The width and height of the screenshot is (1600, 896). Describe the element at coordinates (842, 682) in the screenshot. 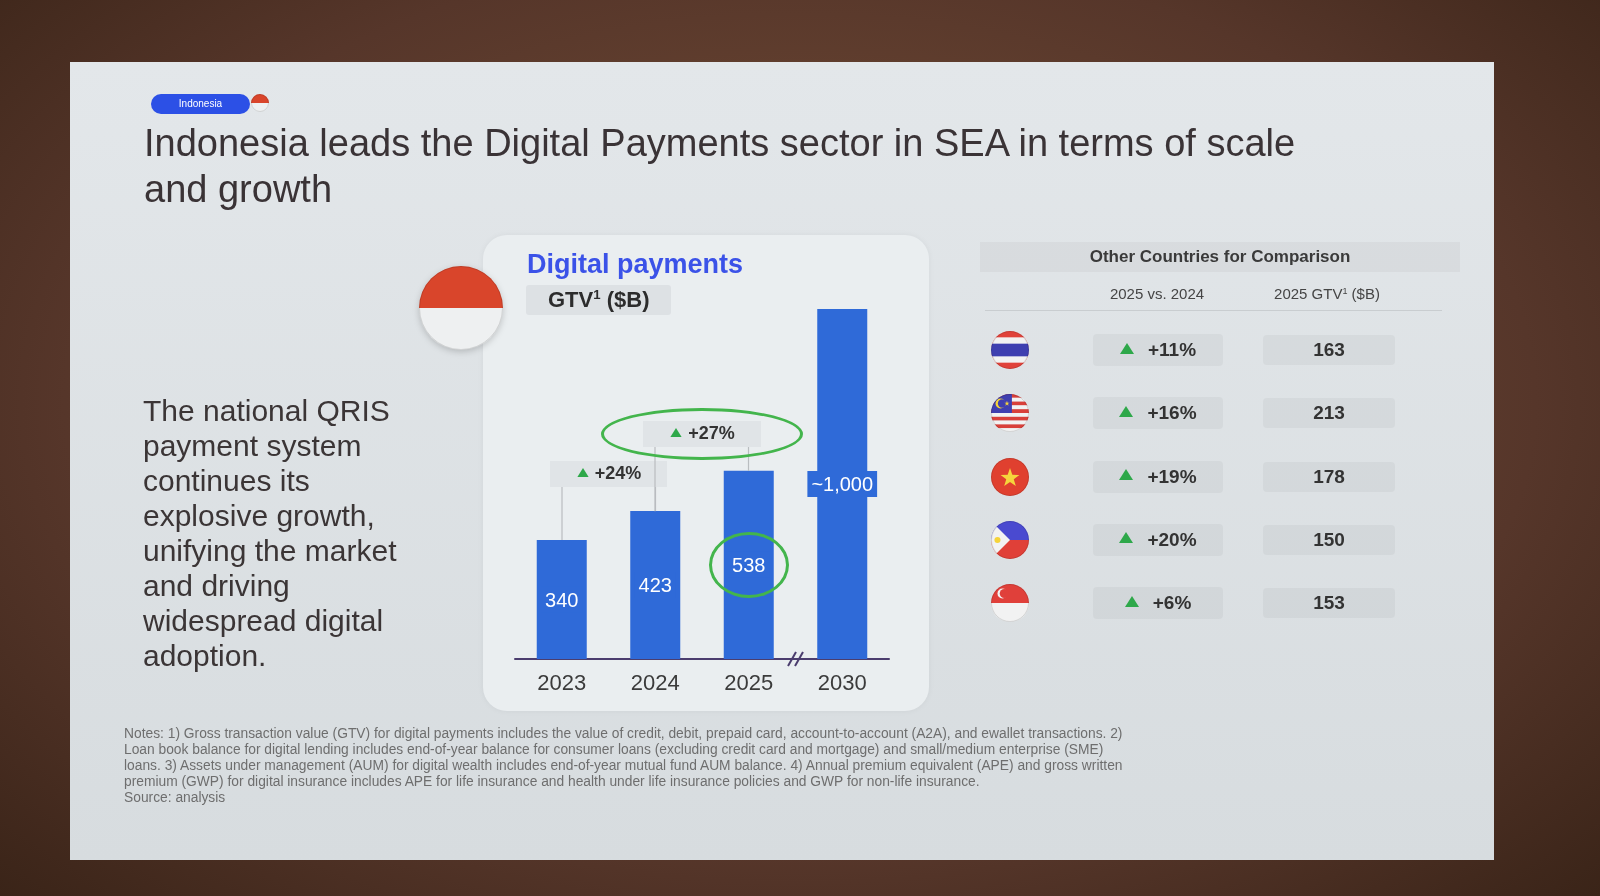

I see `x-tick-label: 2030` at that location.